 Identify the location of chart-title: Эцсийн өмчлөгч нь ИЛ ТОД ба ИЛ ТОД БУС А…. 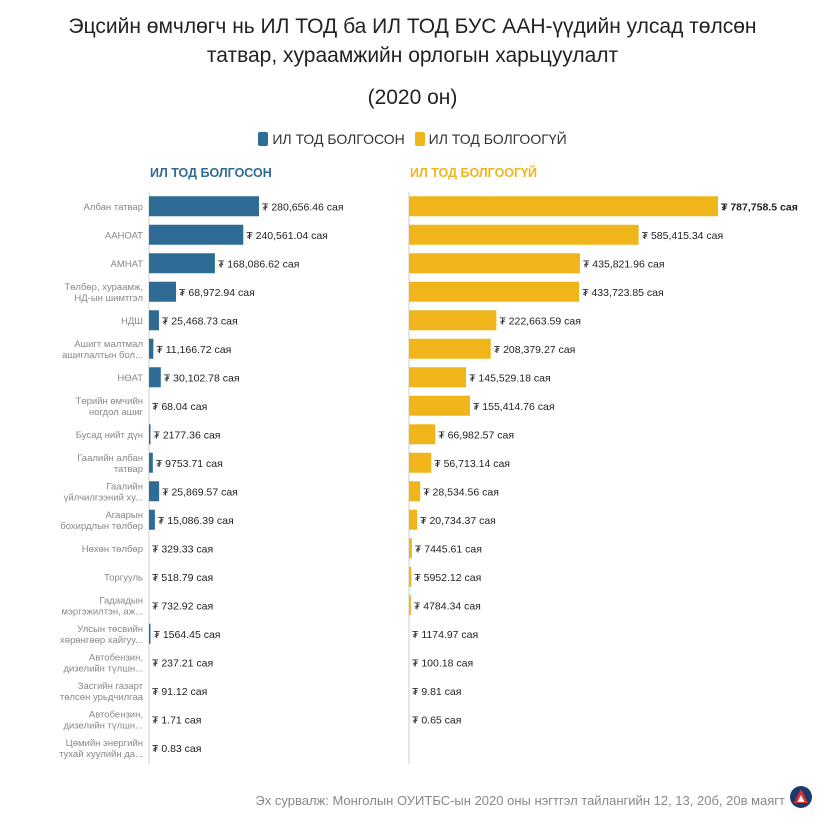
(412, 41).